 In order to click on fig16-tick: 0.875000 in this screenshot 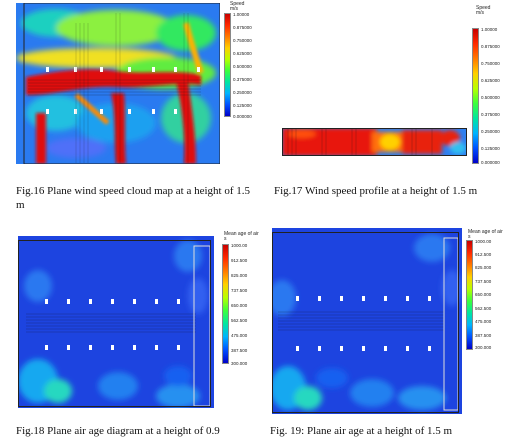, I will do `click(242, 27)`.